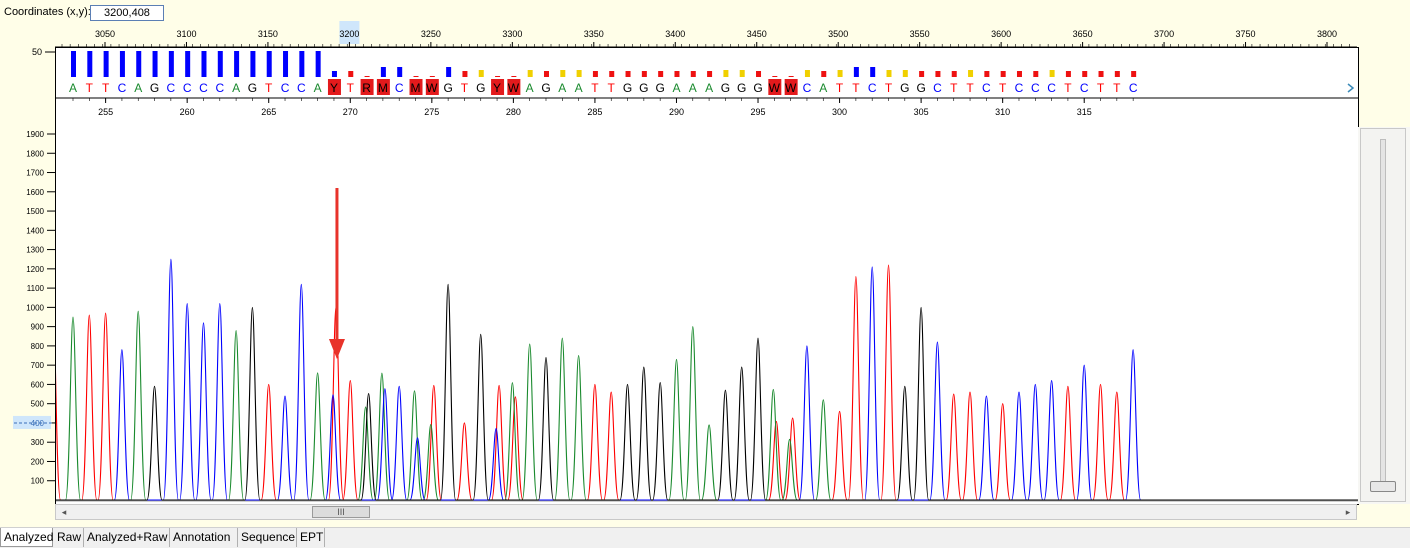 This screenshot has height=548, width=1410. What do you see at coordinates (1383, 486) in the screenshot?
I see `slider-thumb` at bounding box center [1383, 486].